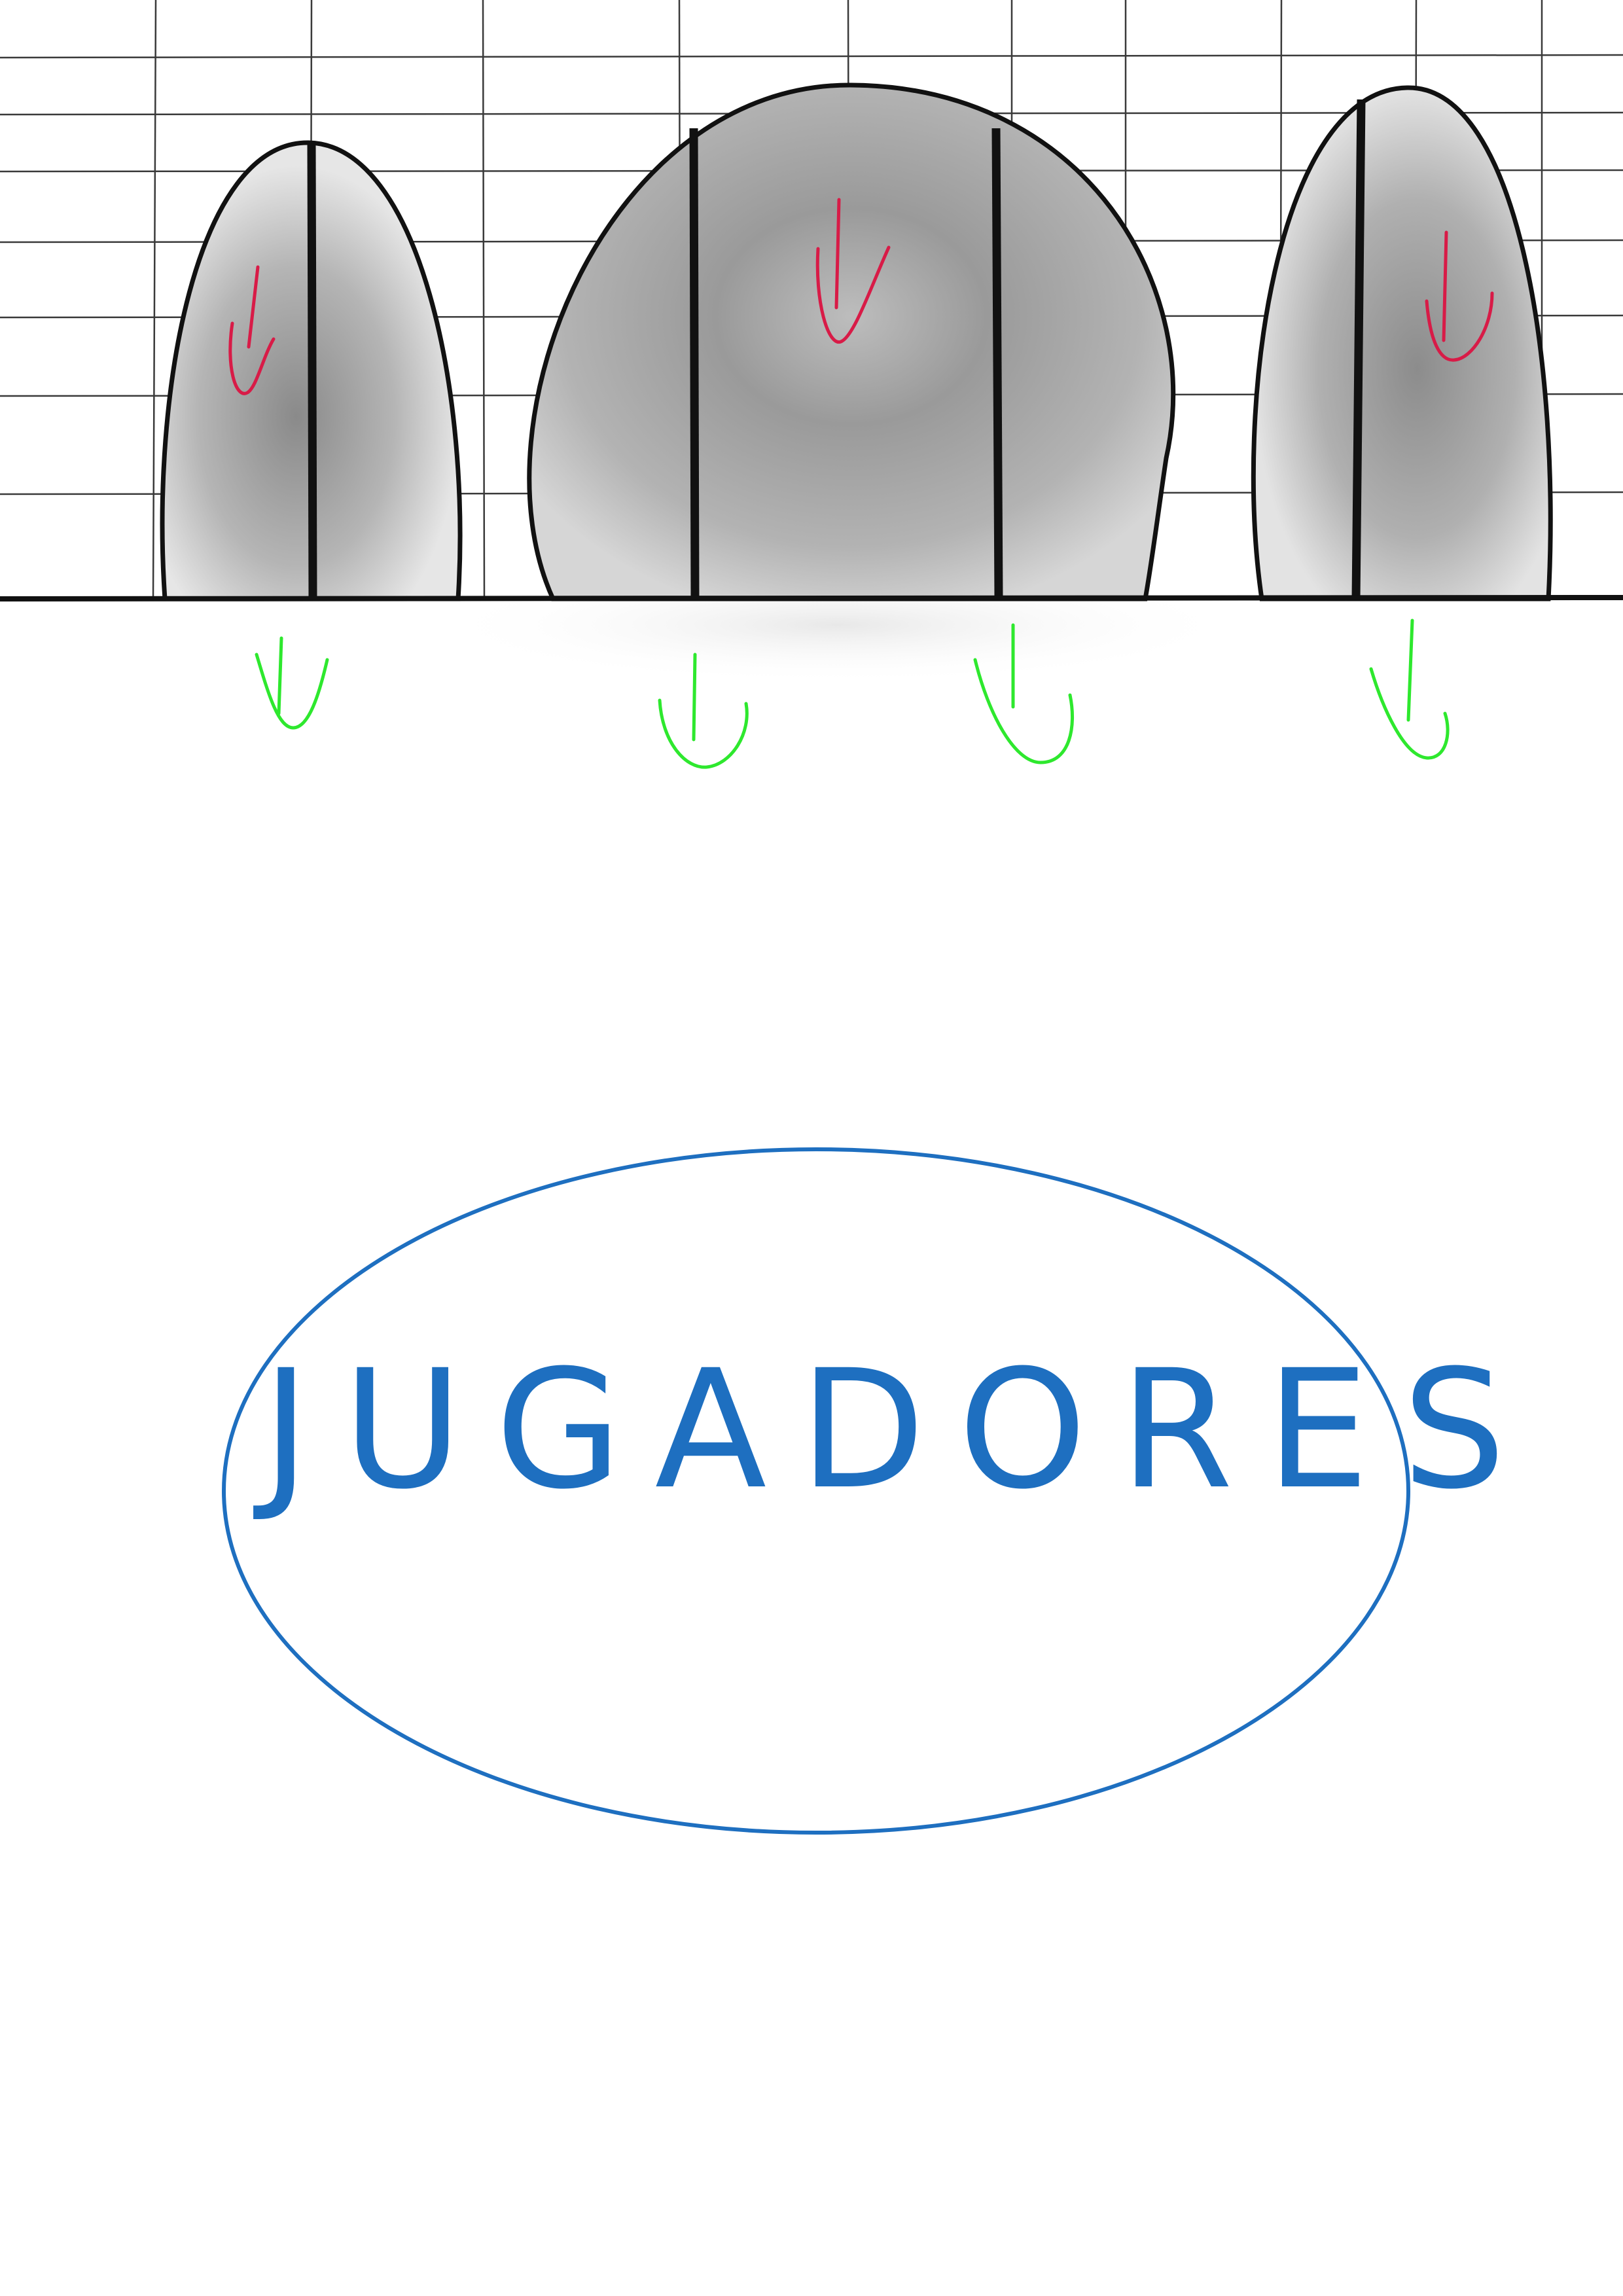  I want to click on below-arrows, so click(852, 694).